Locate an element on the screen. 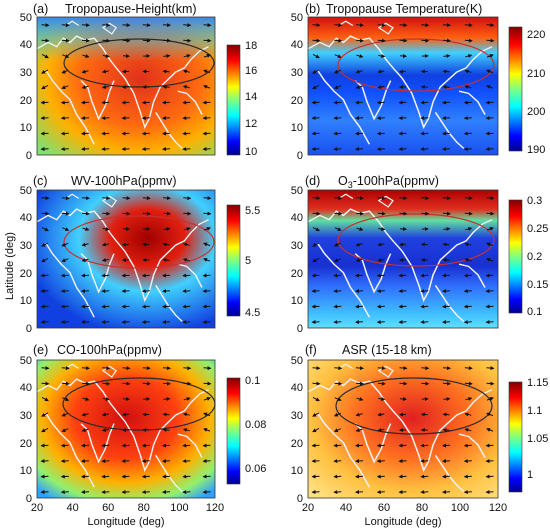  panel-f-wind-vectors is located at coordinates (403, 430).